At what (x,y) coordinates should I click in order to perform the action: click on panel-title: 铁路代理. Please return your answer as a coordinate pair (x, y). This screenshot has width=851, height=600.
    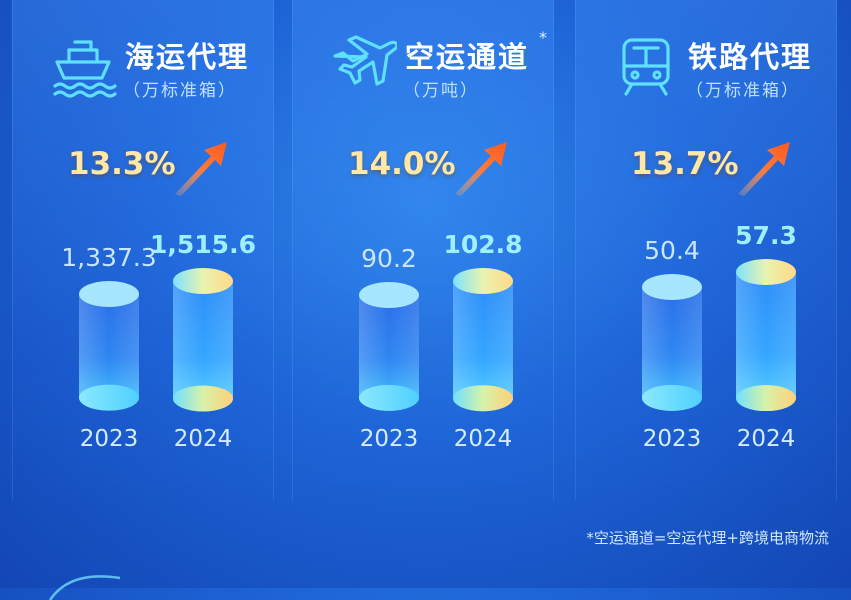
    Looking at the image, I should click on (750, 57).